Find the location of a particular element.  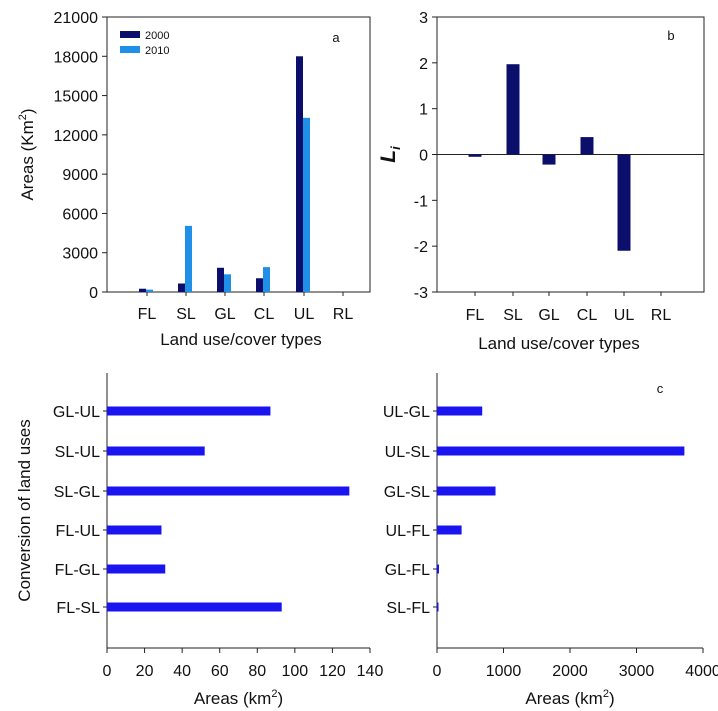

bar-2010-CL is located at coordinates (266, 279).